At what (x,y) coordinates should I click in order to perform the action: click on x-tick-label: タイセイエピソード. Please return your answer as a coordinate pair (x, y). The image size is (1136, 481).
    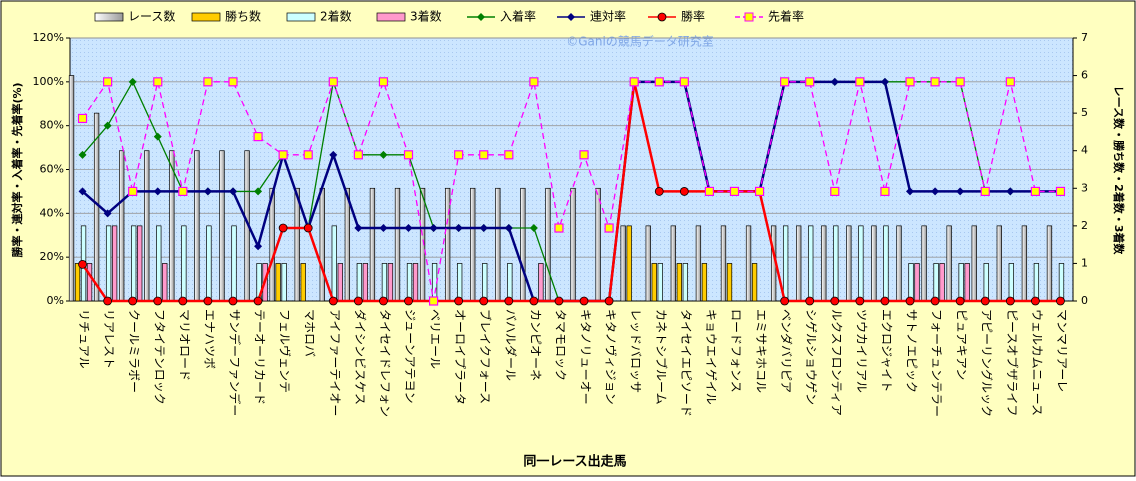
    Looking at the image, I should click on (686, 363).